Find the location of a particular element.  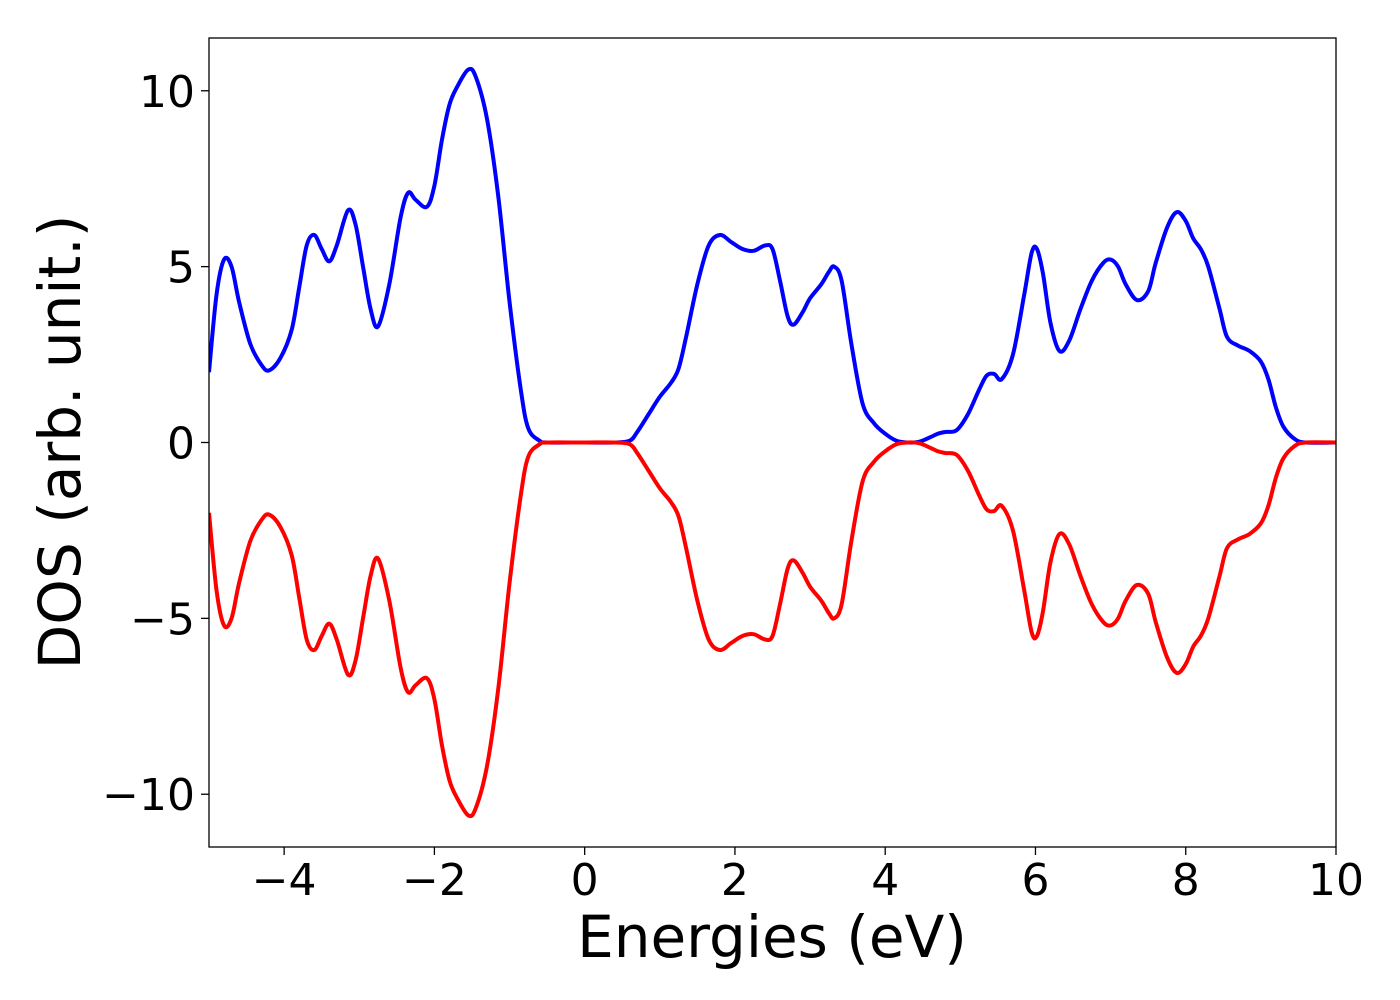

x-tick-label: 6 is located at coordinates (1035, 880).